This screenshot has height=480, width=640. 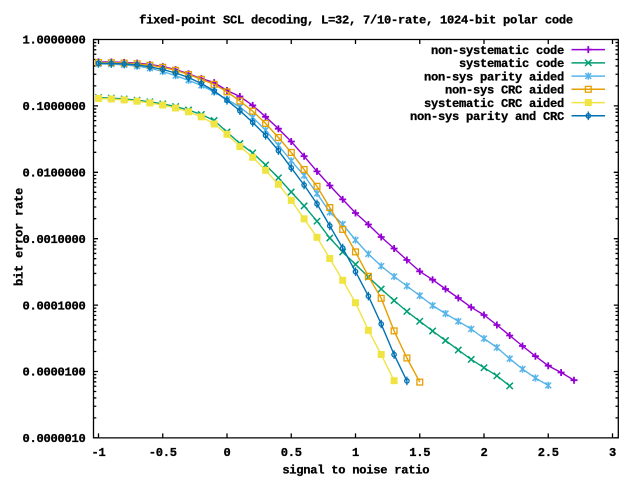 I want to click on svg-text: non-systematic code, so click(x=497, y=51).